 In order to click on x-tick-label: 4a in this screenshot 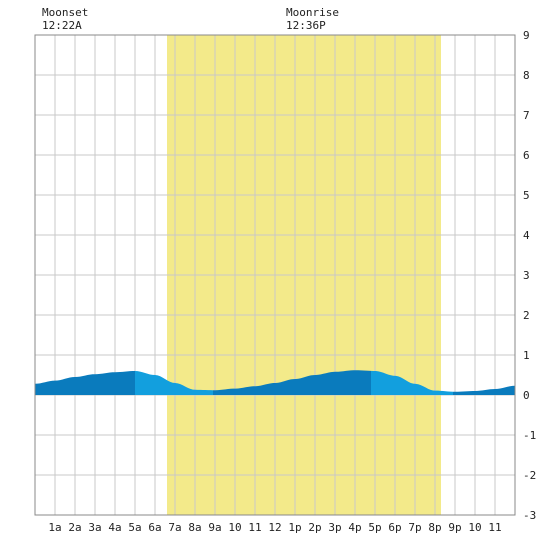, I will do `click(114, 527)`.